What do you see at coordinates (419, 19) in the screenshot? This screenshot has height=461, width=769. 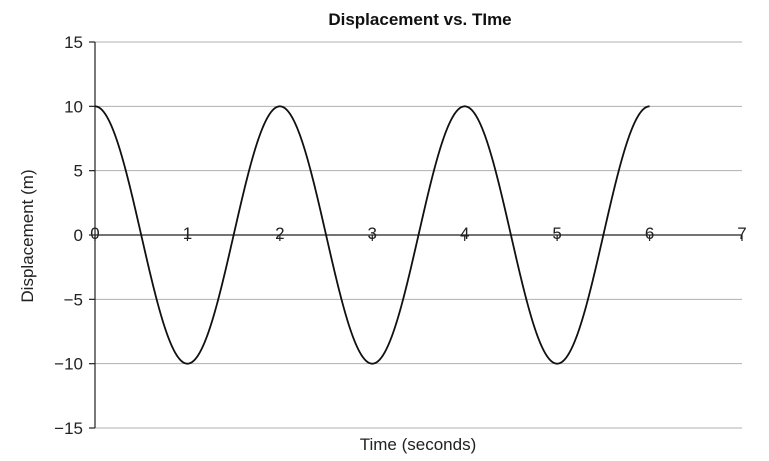 I see `chart-title: Displacement vs. TIme` at bounding box center [419, 19].